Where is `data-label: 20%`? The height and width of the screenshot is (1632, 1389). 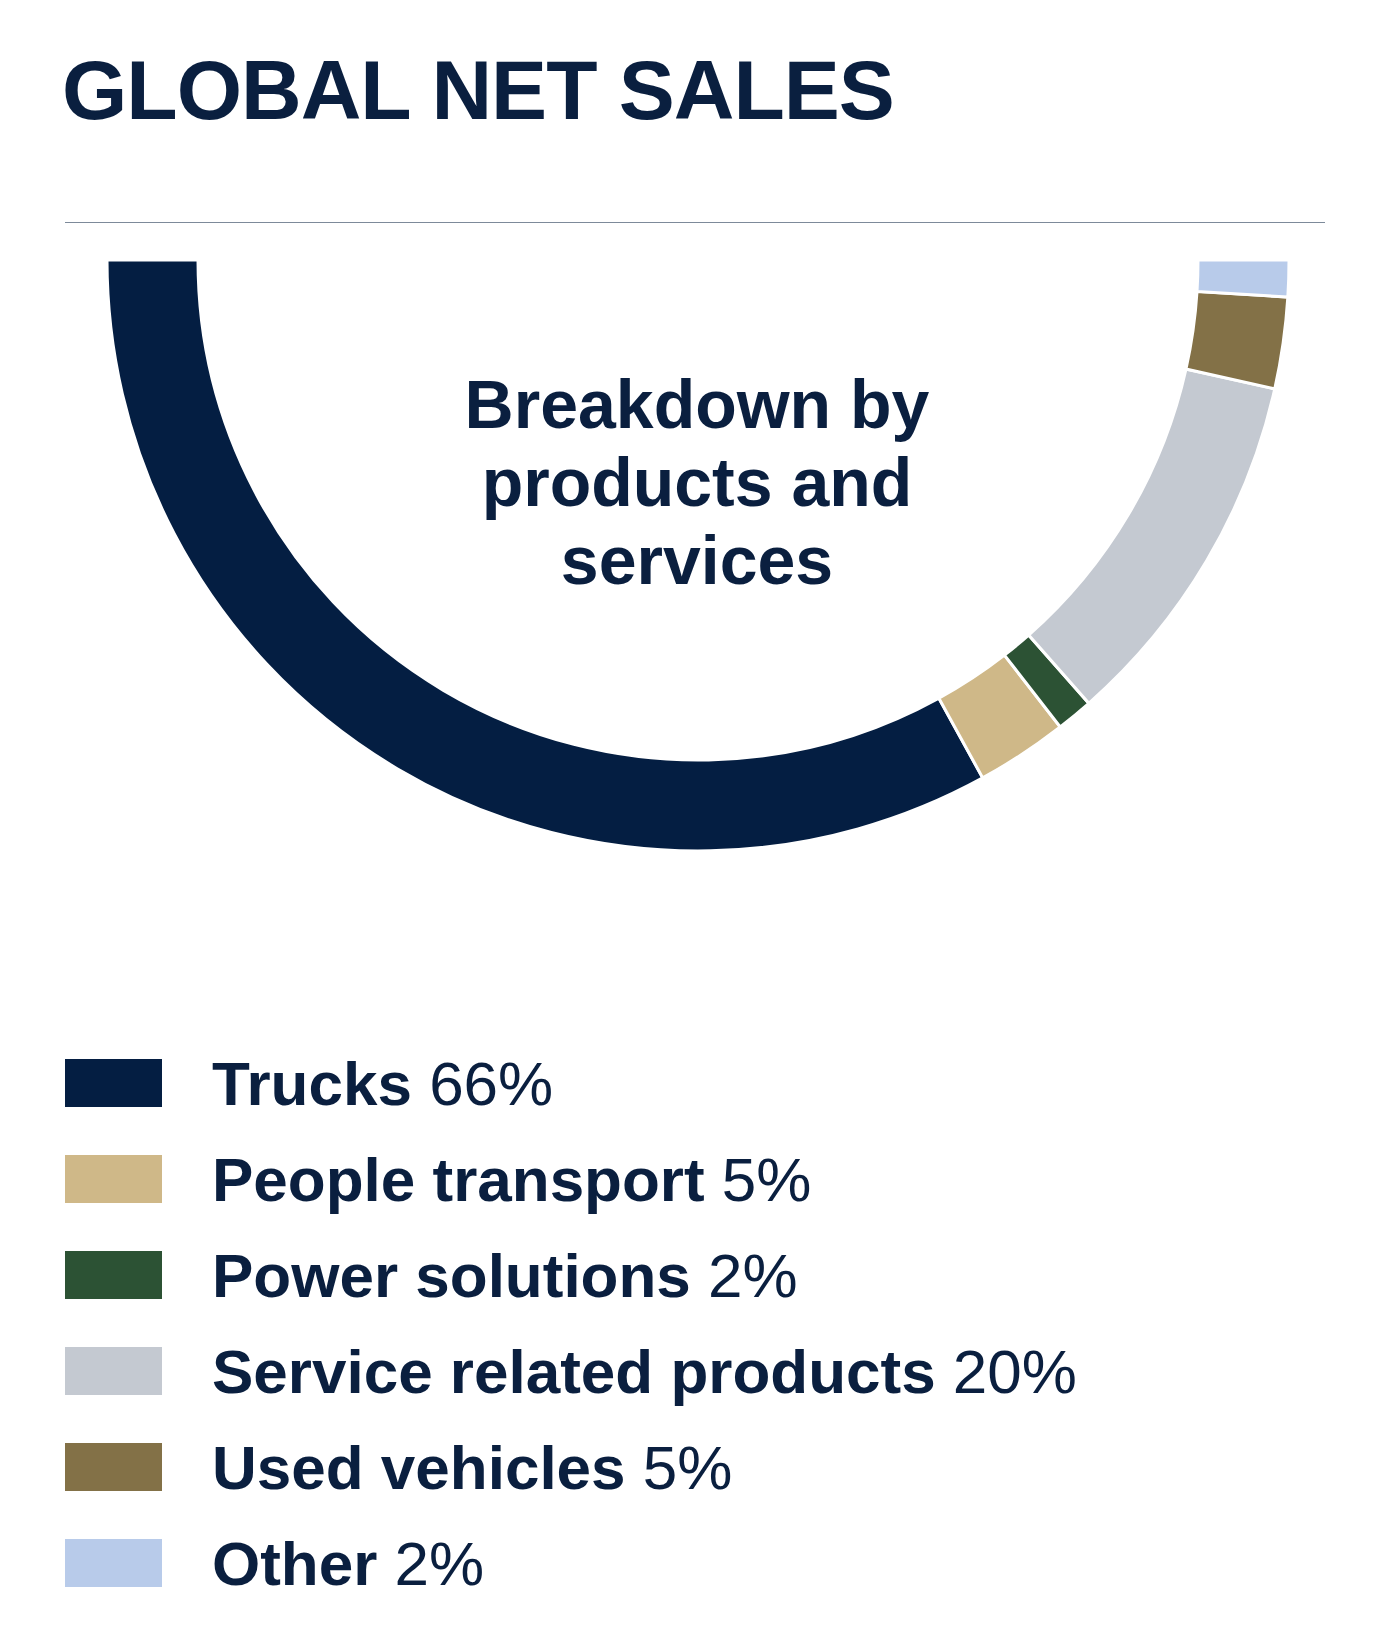 data-label: 20% is located at coordinates (1014, 1371).